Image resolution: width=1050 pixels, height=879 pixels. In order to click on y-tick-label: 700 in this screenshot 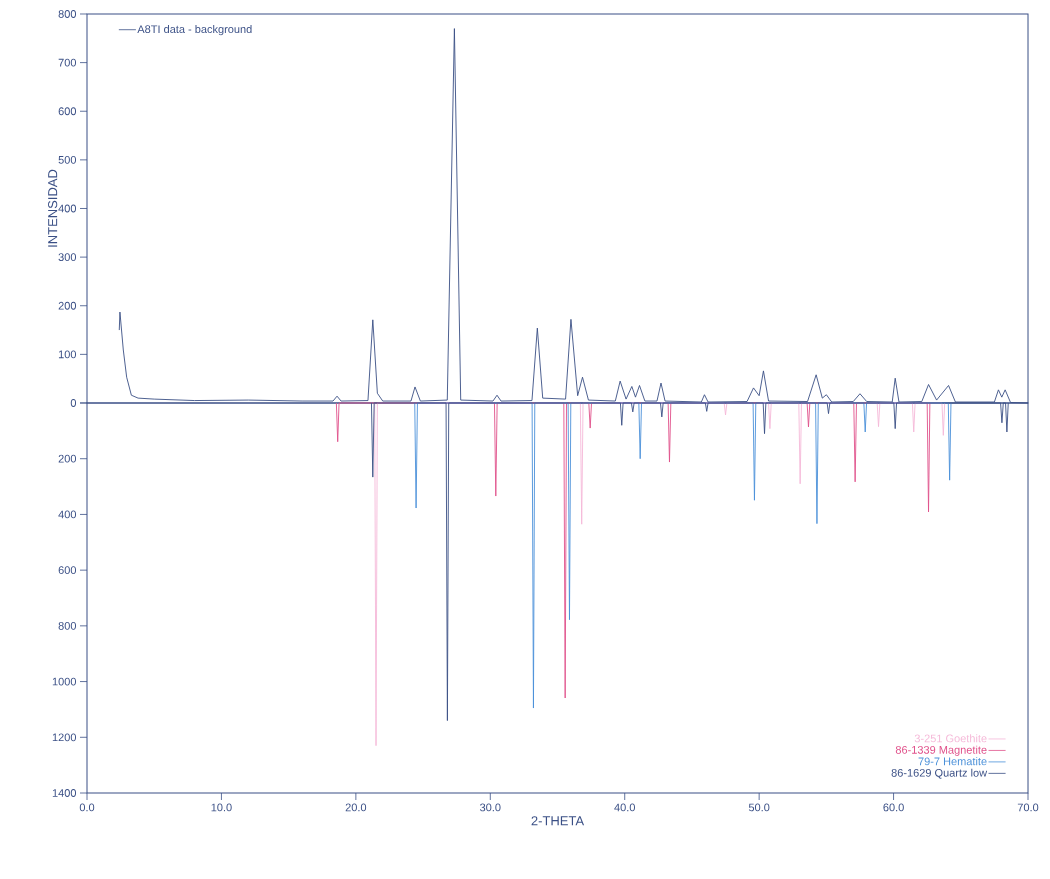, I will do `click(67, 62)`.